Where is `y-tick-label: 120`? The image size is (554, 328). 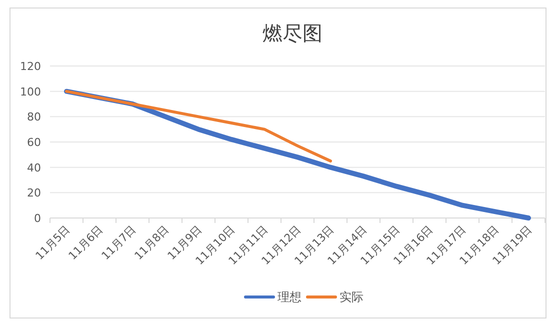 y-tick-label: 120 is located at coordinates (30, 66).